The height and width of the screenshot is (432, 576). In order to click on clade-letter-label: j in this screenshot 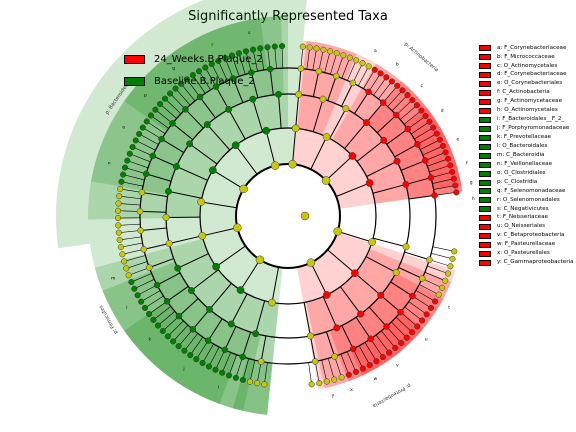, I will do `click(183, 369)`.